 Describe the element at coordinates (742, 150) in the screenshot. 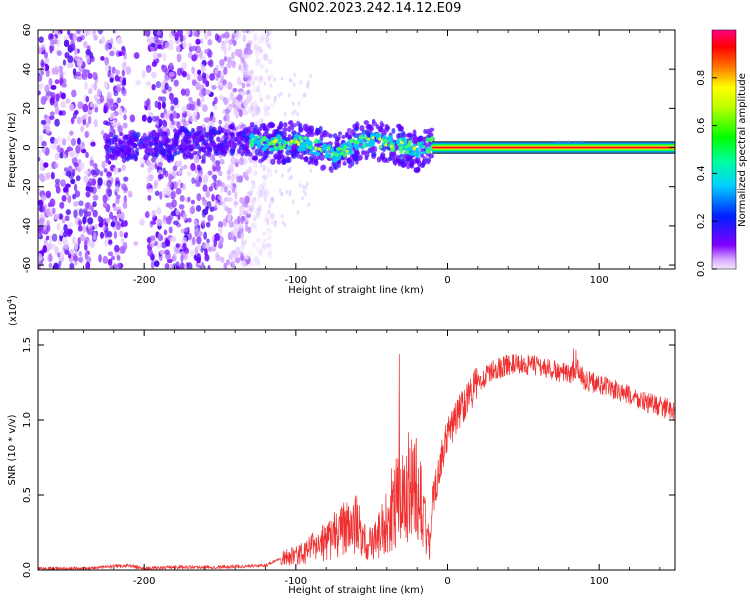

I see `colorbar-label: Normalized spectral amplitude` at that location.